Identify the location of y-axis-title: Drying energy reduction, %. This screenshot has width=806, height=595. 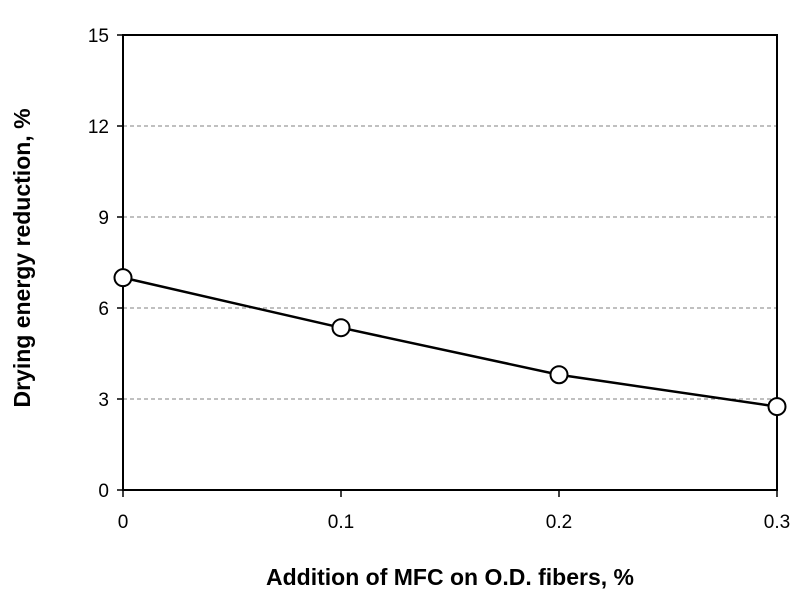
(22, 257).